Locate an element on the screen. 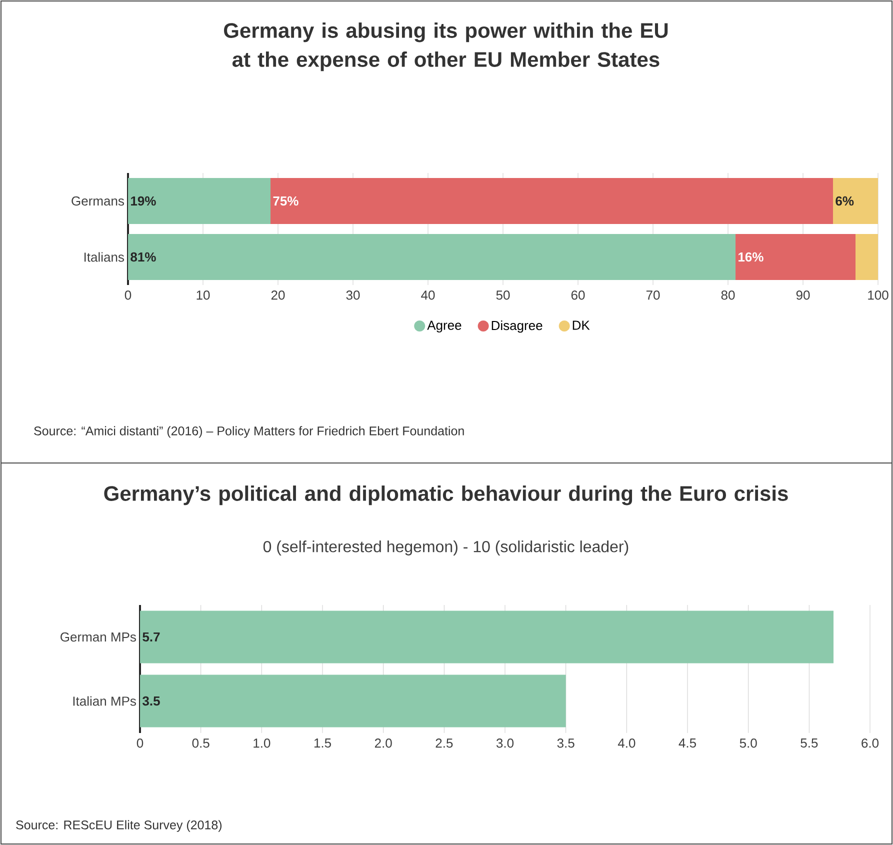  source-note: Source: “Amici distanti” (2016) – Policy Matters for Friedrich Ebert Foundation is located at coordinates (249, 432).